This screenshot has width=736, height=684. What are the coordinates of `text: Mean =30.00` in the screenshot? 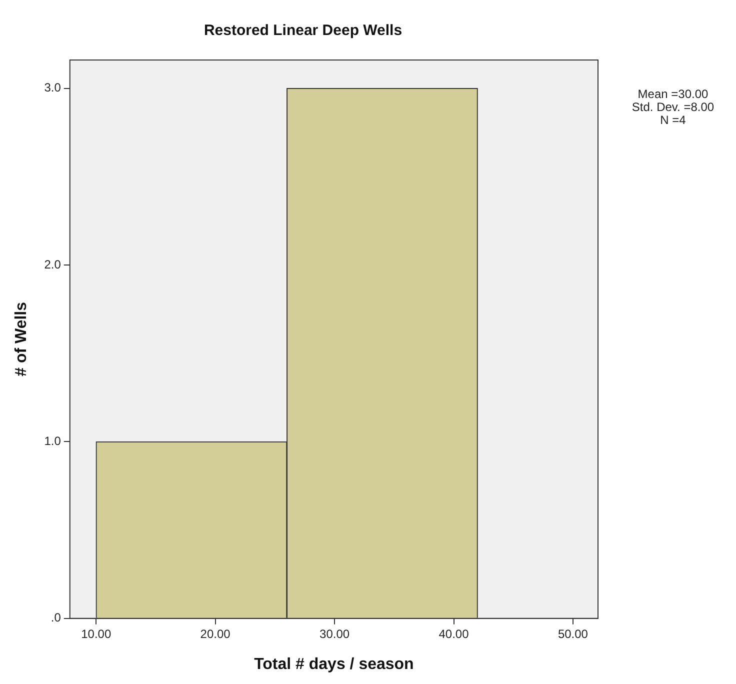 It's located at (673, 94).